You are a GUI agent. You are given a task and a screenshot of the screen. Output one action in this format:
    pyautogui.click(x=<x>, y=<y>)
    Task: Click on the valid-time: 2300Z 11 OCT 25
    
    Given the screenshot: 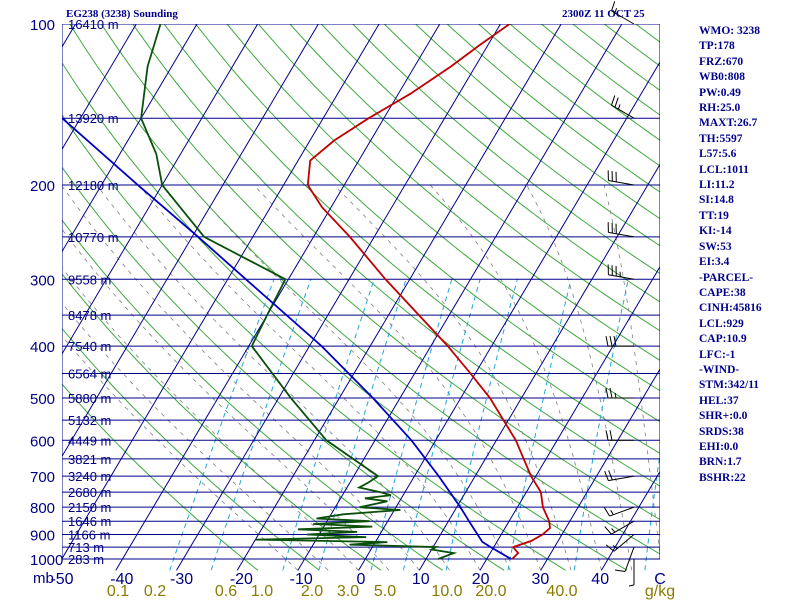 What is the action you would take?
    pyautogui.click(x=603, y=14)
    